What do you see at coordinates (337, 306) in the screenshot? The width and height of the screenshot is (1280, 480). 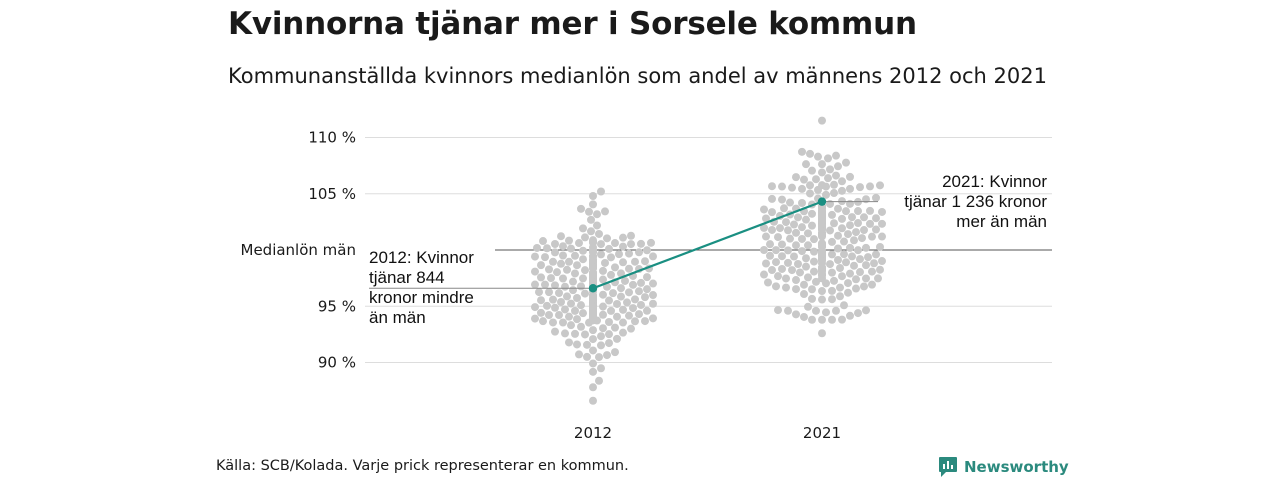 I see `y-tick-label: 95 %` at bounding box center [337, 306].